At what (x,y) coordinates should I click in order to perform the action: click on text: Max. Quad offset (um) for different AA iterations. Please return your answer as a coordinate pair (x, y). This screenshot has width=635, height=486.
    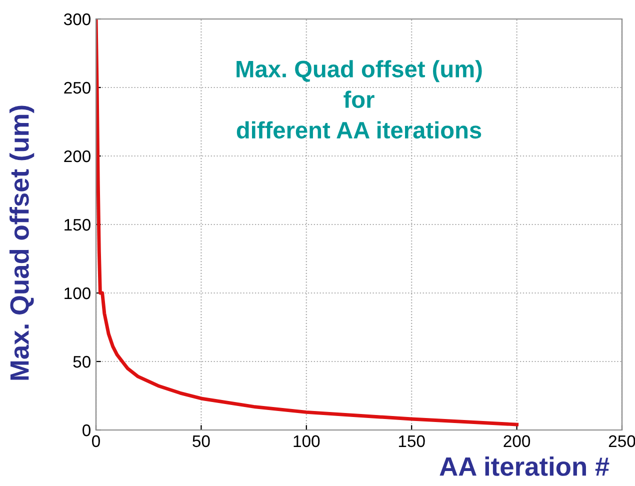
    Looking at the image, I should click on (359, 99).